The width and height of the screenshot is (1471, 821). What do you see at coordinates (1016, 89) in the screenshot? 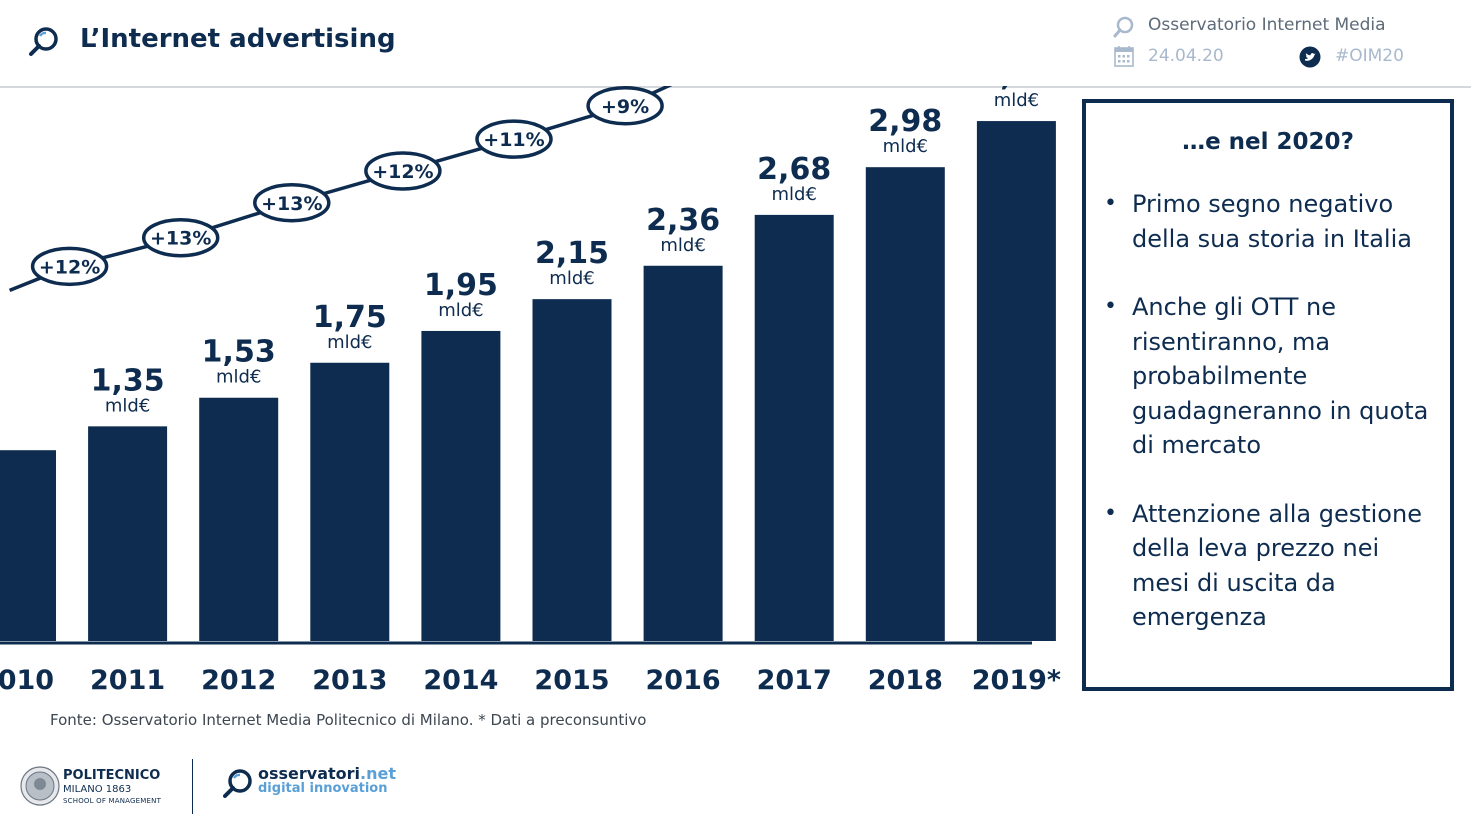
I see `data-label: 3,27` at bounding box center [1016, 89].